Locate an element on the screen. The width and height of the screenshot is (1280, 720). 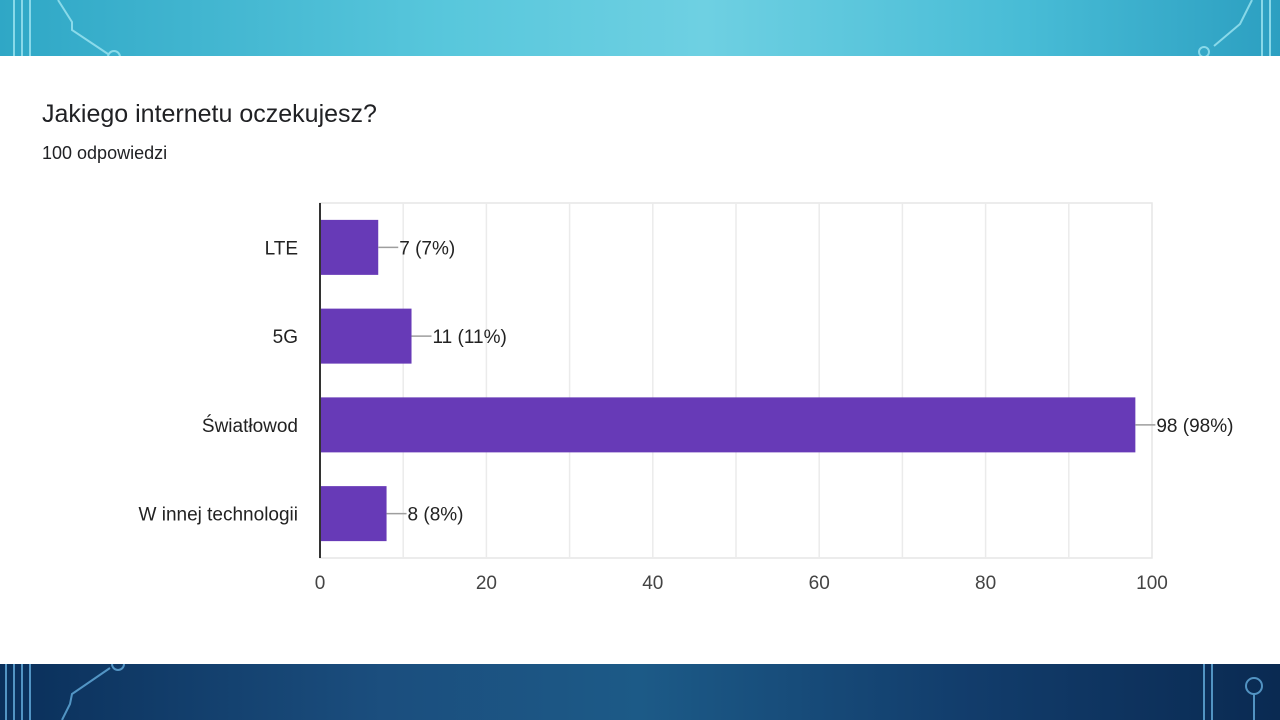
data-label: 7 (7%) is located at coordinates (427, 248).